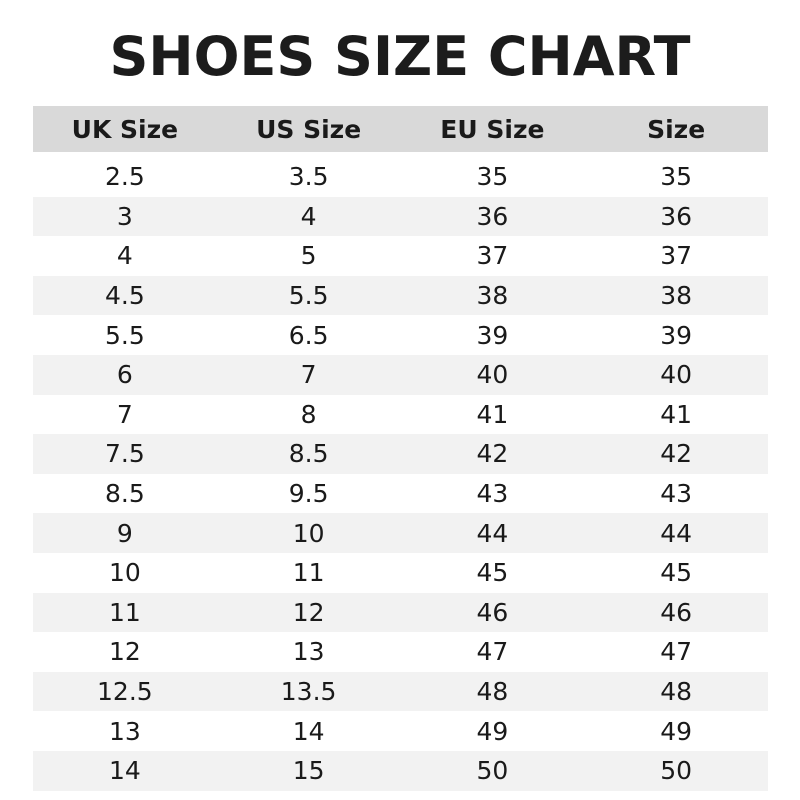 The width and height of the screenshot is (800, 800). What do you see at coordinates (676, 414) in the screenshot?
I see `cell-size: 41` at bounding box center [676, 414].